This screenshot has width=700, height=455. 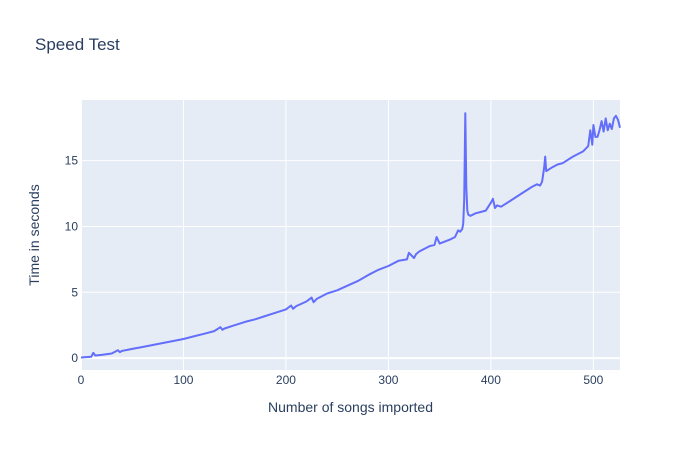 What do you see at coordinates (72, 226) in the screenshot?
I see `y-tick-label: 10` at bounding box center [72, 226].